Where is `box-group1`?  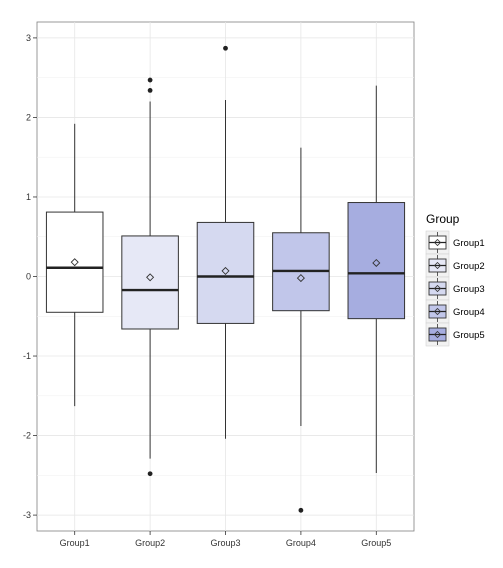 box-group1 is located at coordinates (74, 265).